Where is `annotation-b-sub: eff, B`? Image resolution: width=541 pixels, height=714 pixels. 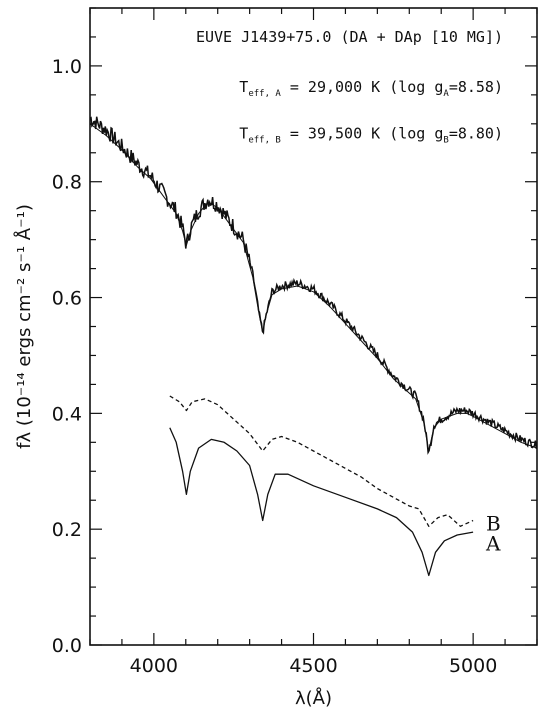
annotation-b-sub: eff, B is located at coordinates (264, 141).